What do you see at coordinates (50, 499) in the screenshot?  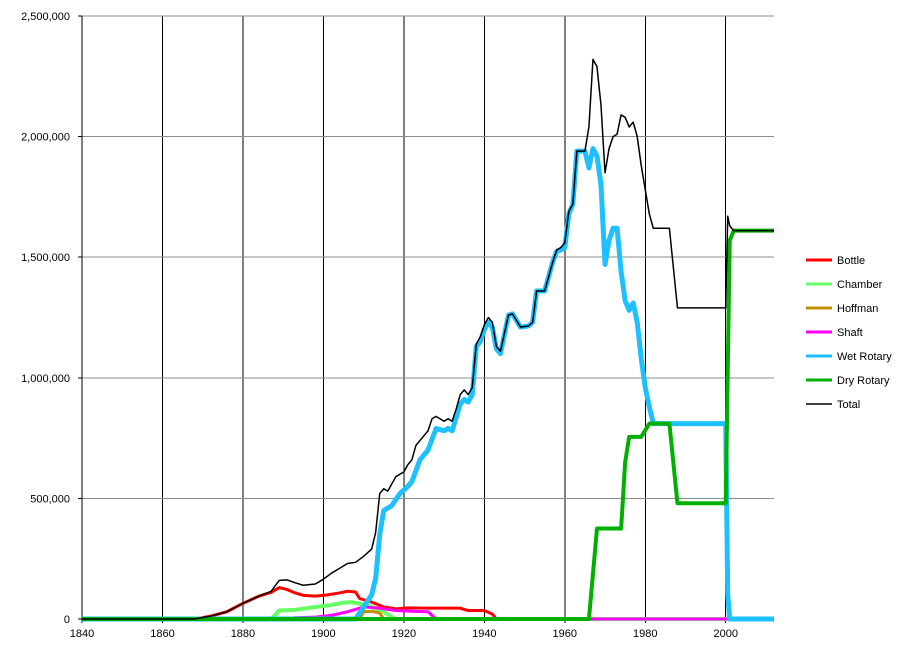 I see `y-tick-label: 500,000` at bounding box center [50, 499].